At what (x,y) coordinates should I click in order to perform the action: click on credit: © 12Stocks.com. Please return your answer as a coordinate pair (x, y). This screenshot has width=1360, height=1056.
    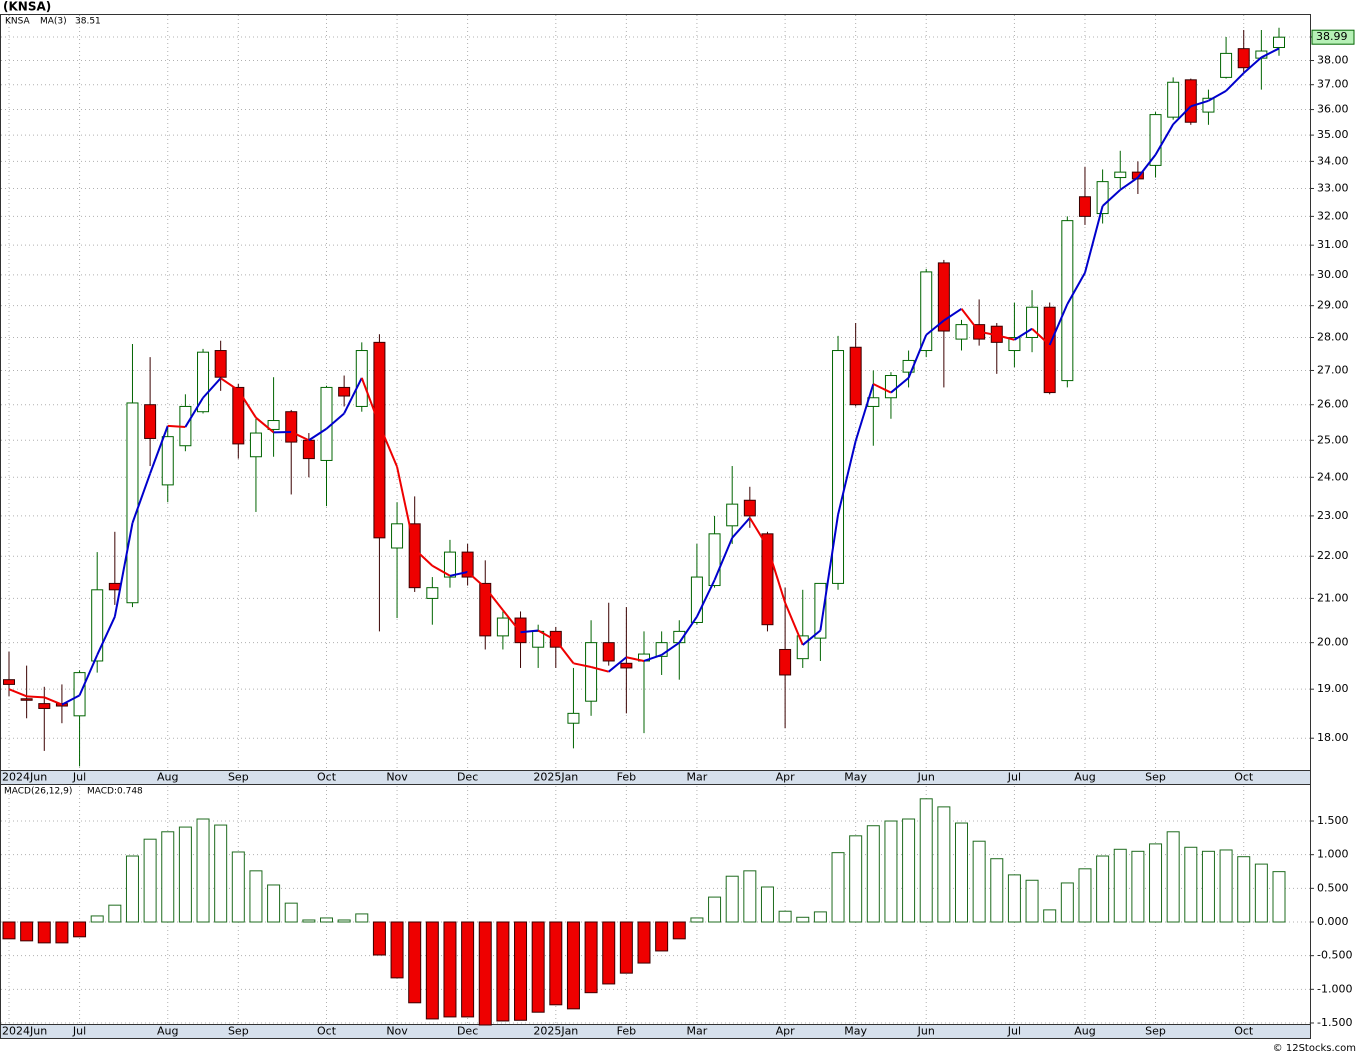
    Looking at the image, I should click on (1314, 1048).